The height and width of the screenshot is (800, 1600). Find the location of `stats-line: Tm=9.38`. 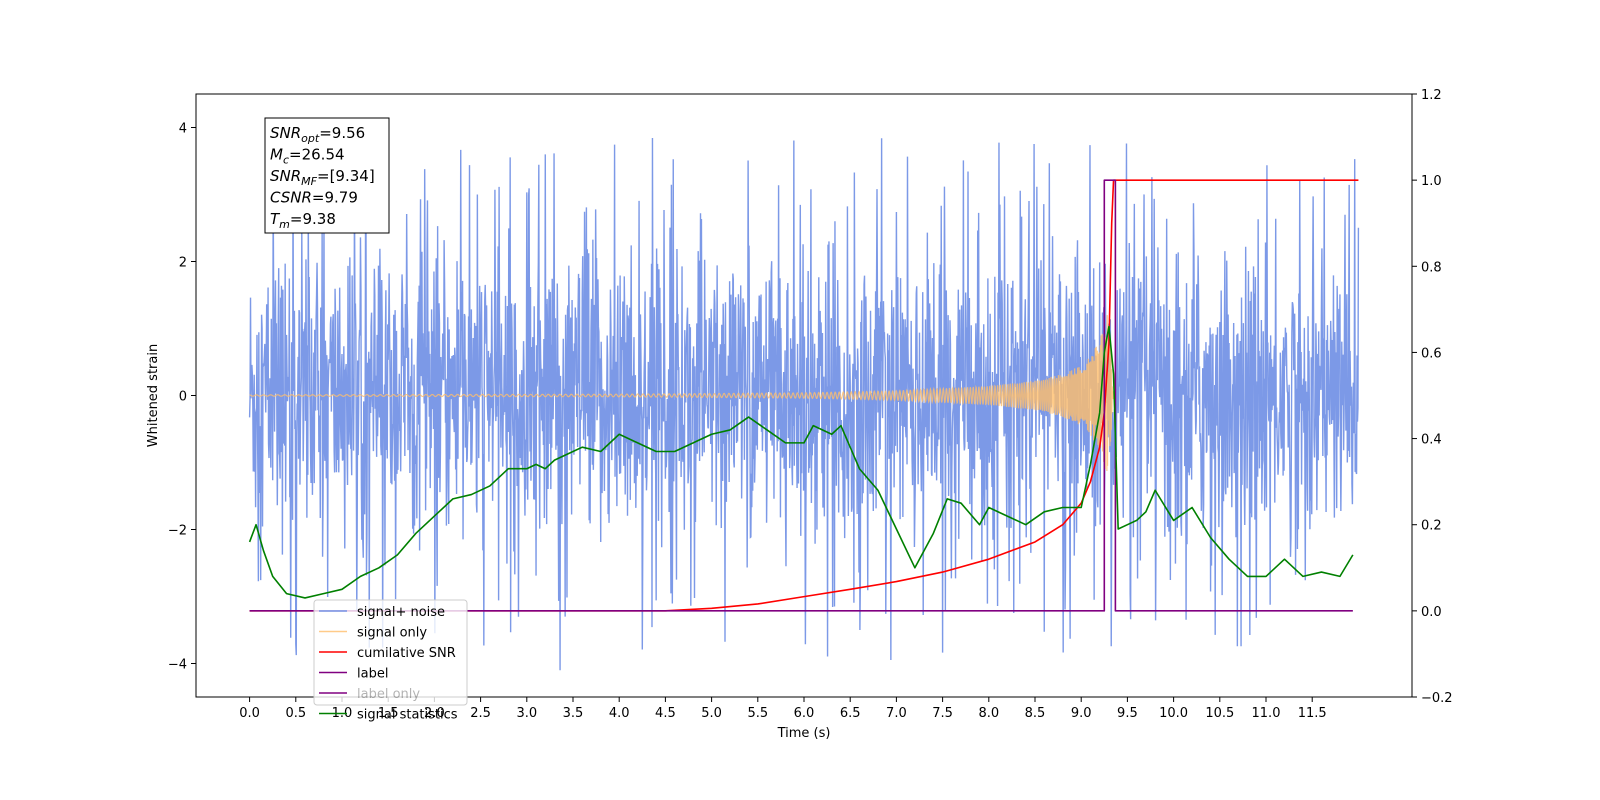

stats-line: Tm=9.38 is located at coordinates (303, 220).